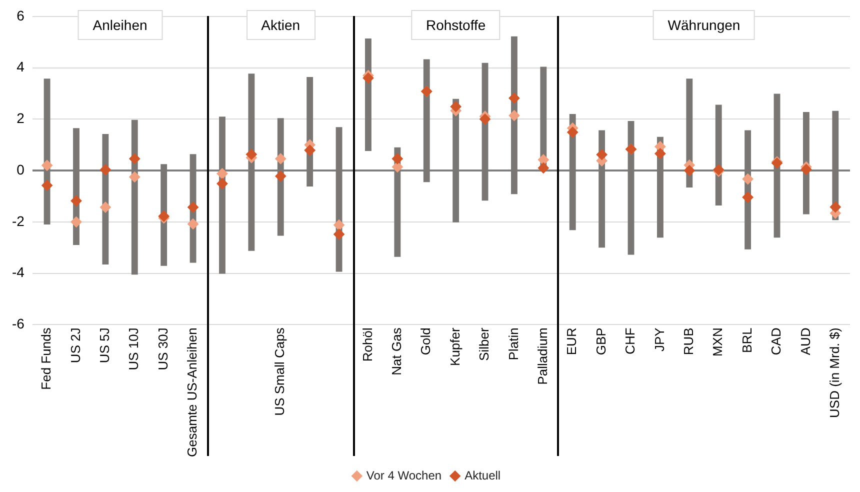 This screenshot has width=860, height=492. What do you see at coordinates (600, 342) in the screenshot?
I see `x-tick-label: GBP` at bounding box center [600, 342].